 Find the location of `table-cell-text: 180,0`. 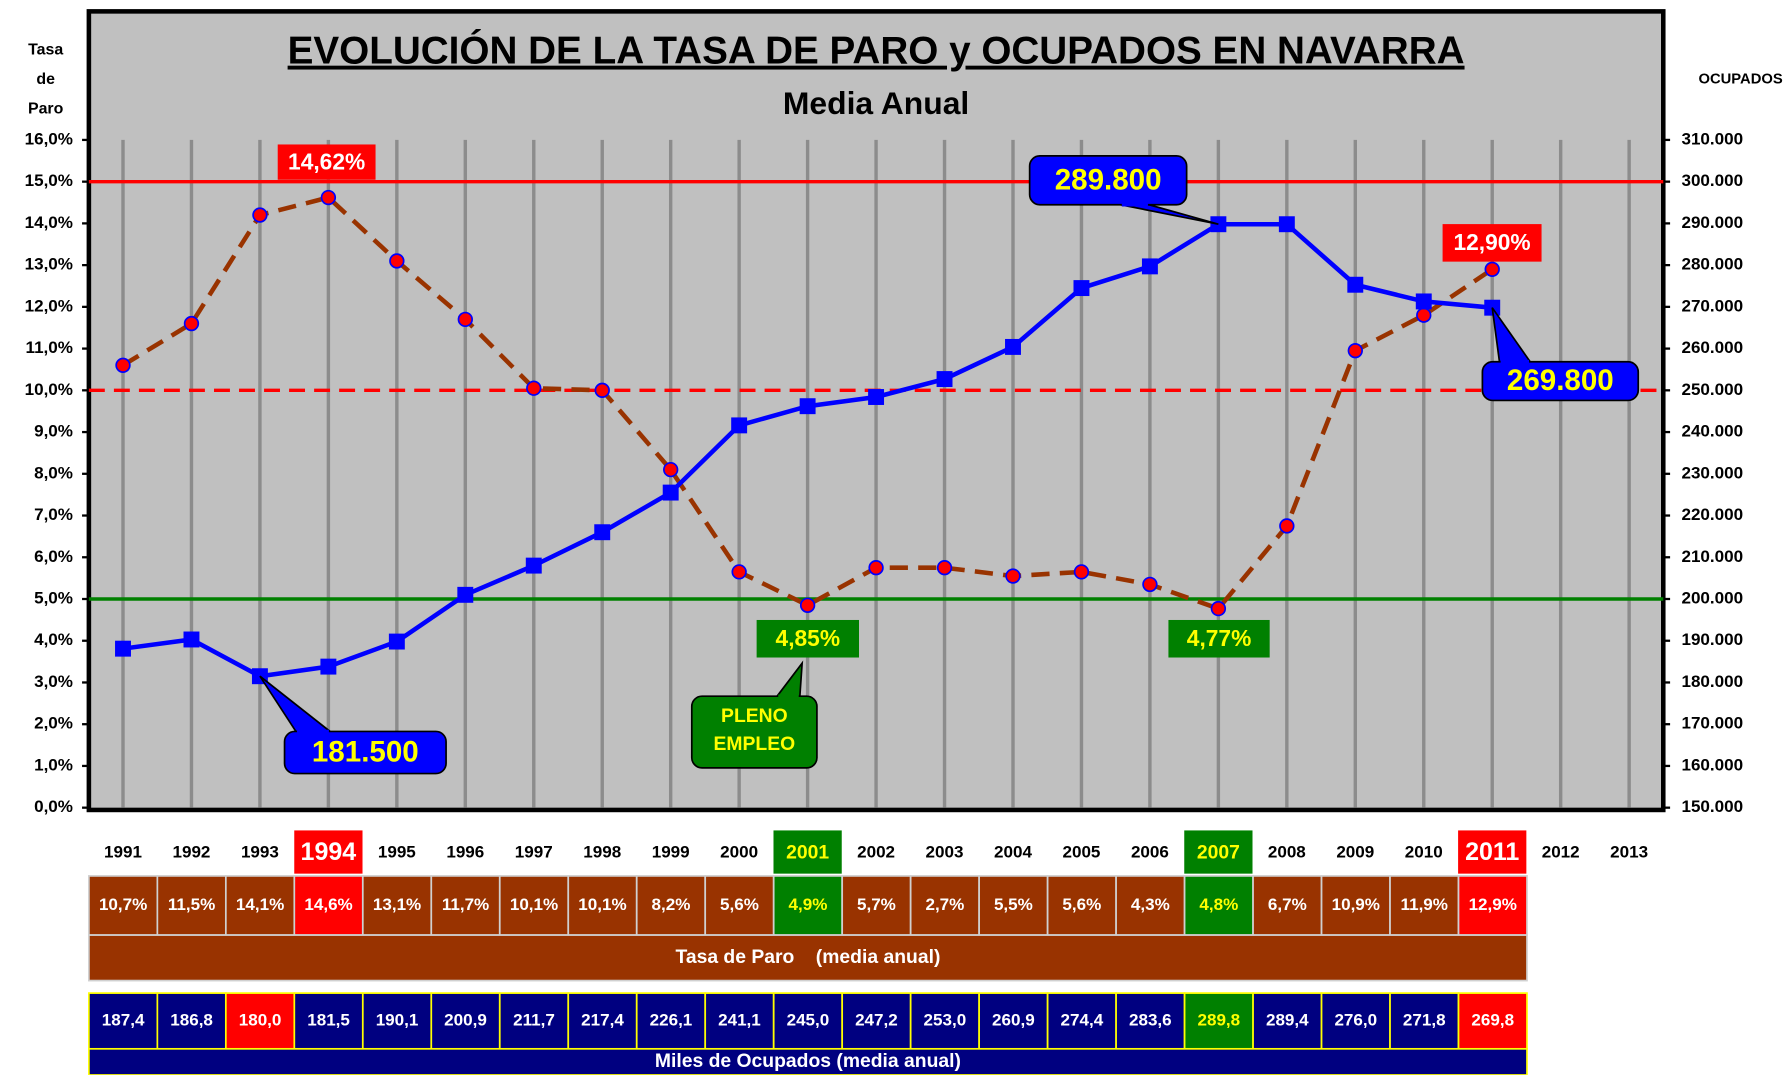

table-cell-text: 180,0 is located at coordinates (260, 1019).